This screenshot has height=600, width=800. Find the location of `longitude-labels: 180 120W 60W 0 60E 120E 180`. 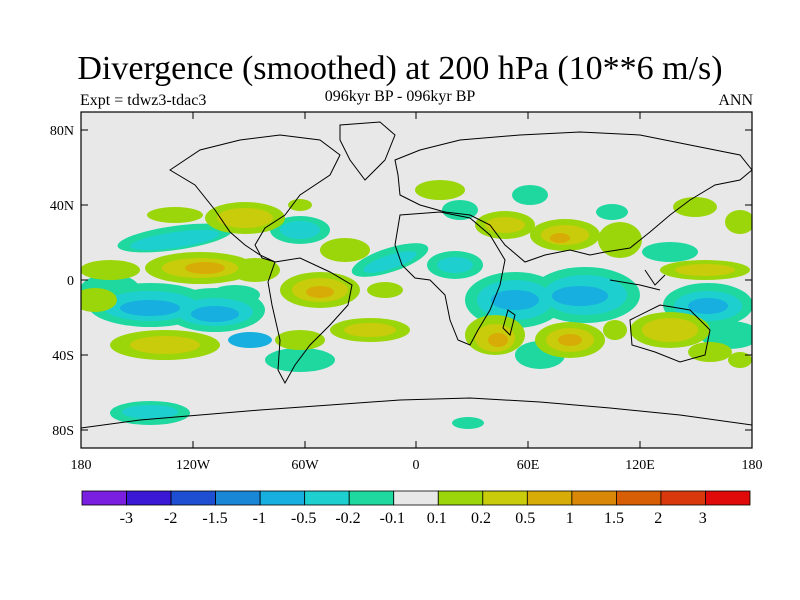

longitude-labels: 180 120W 60W 0 60E 120E 180 is located at coordinates (417, 465).